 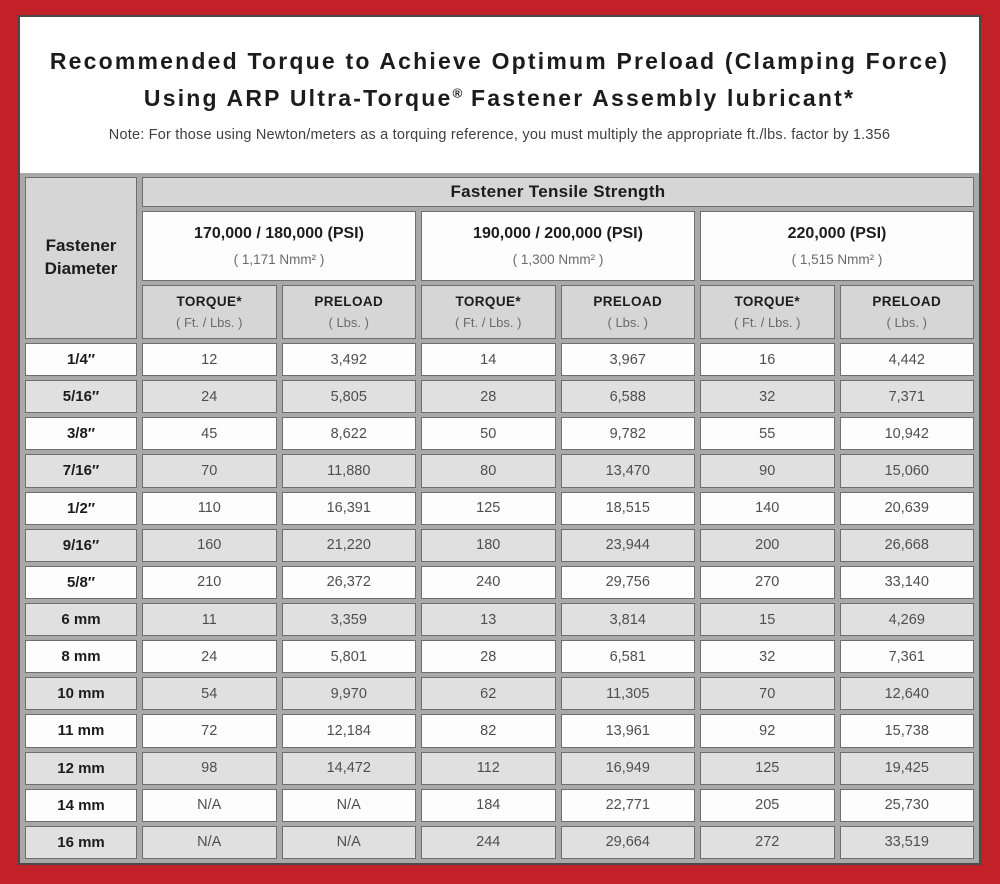 What do you see at coordinates (627, 360) in the screenshot?
I see `value-cell: 3,967` at bounding box center [627, 360].